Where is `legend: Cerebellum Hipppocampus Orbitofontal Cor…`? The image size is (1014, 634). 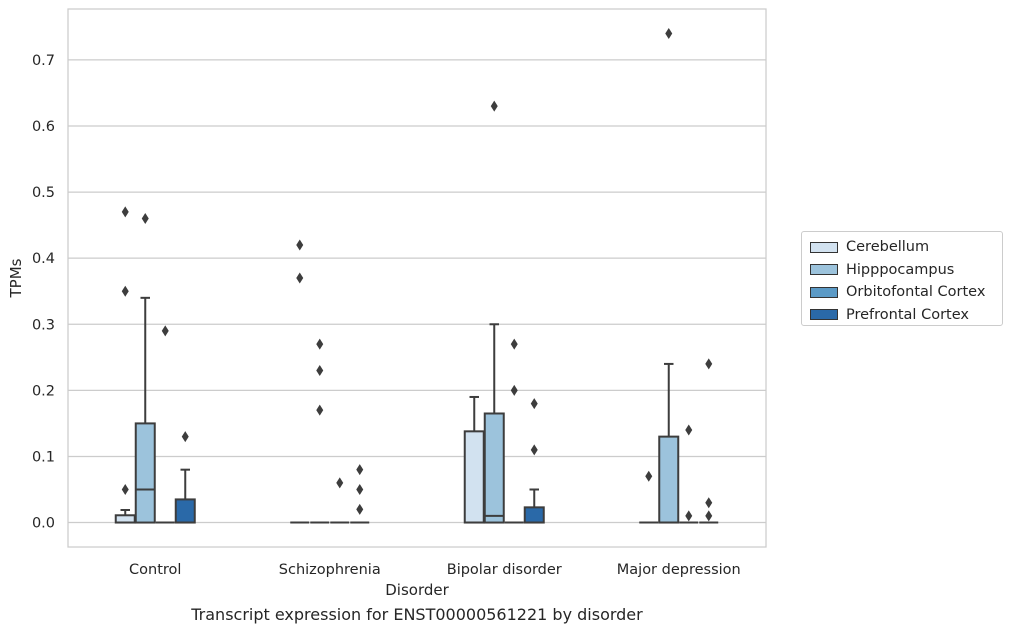 legend: Cerebellum Hipppocampus Orbitofontal Cor… is located at coordinates (902, 278).